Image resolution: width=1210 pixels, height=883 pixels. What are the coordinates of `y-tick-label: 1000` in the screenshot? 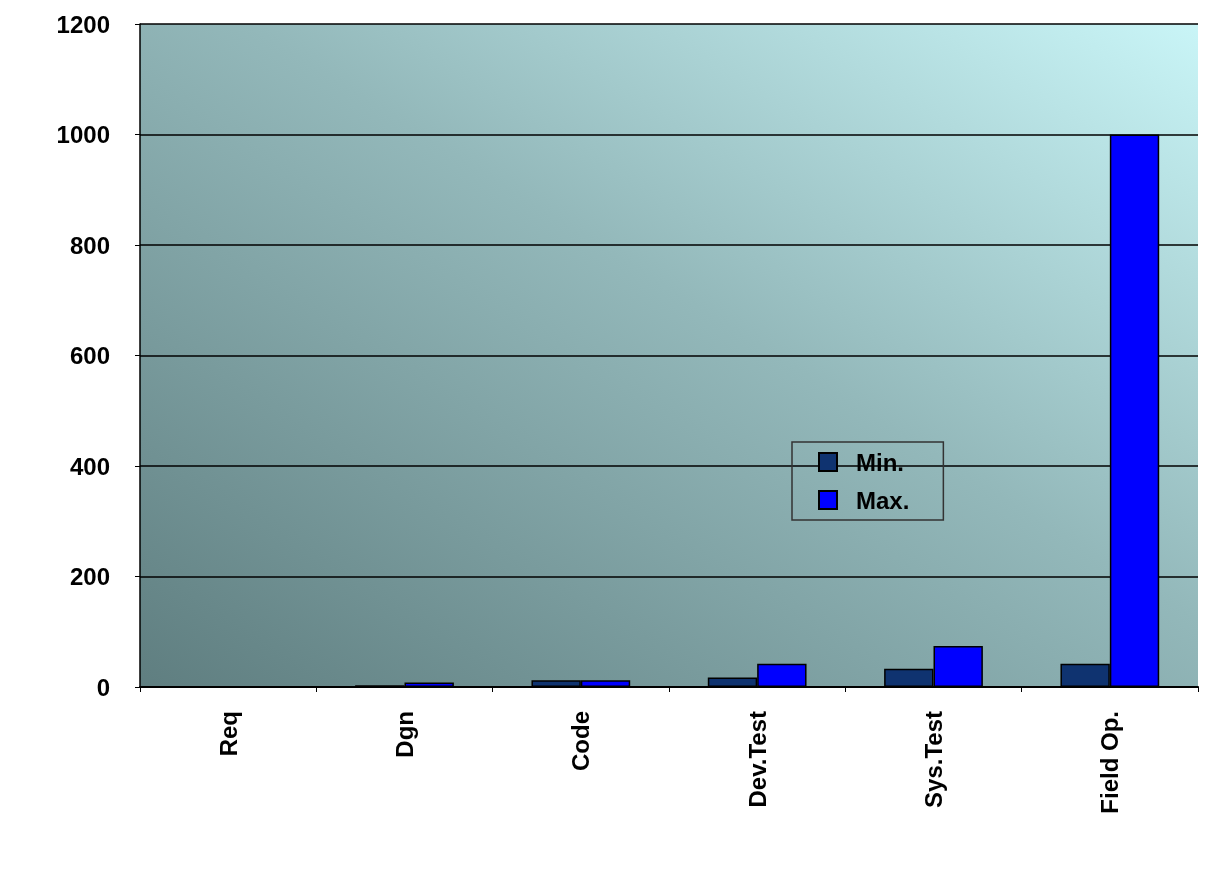 It's located at (83, 134).